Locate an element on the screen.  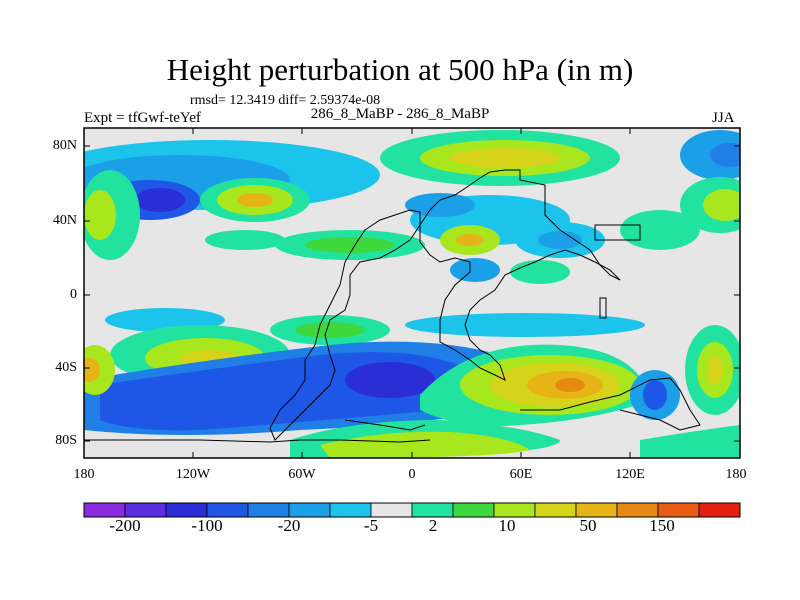
colorbar-label: -5 is located at coordinates (371, 525).